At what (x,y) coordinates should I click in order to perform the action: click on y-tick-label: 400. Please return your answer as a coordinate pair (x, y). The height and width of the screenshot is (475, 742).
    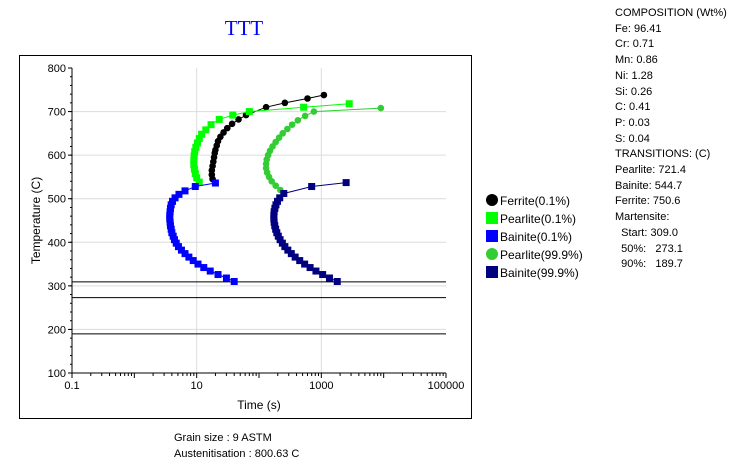
    Looking at the image, I should click on (57, 243).